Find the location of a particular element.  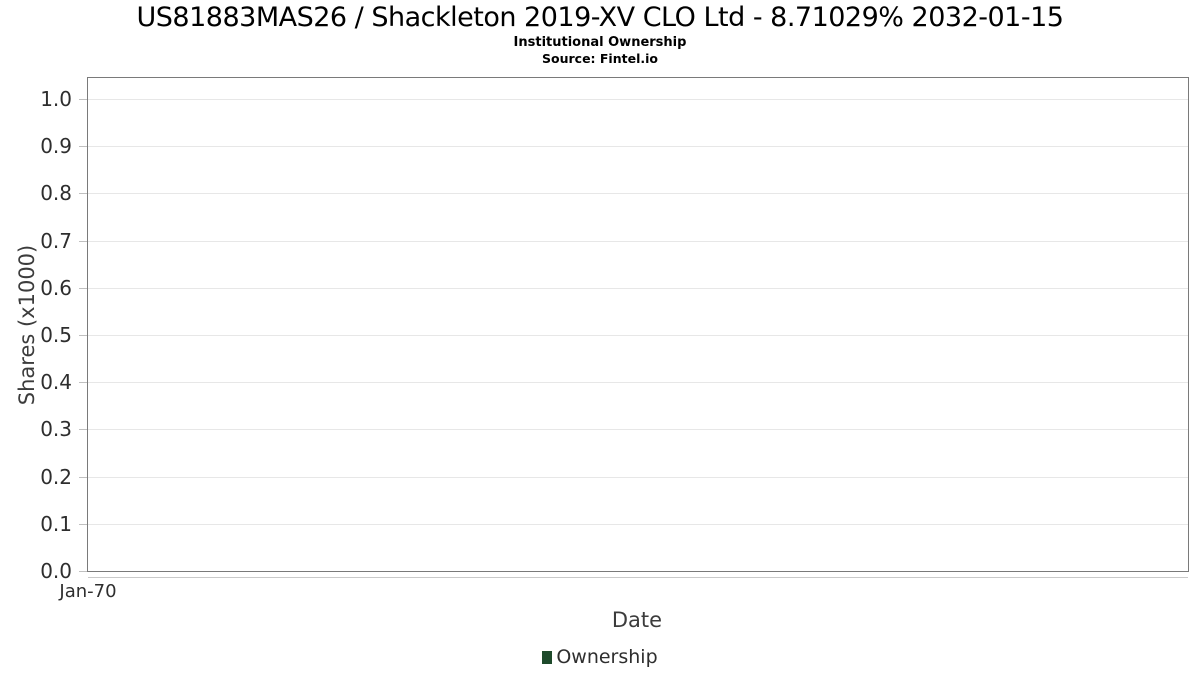

x-tick-label: Jan-70 is located at coordinates (88, 591).